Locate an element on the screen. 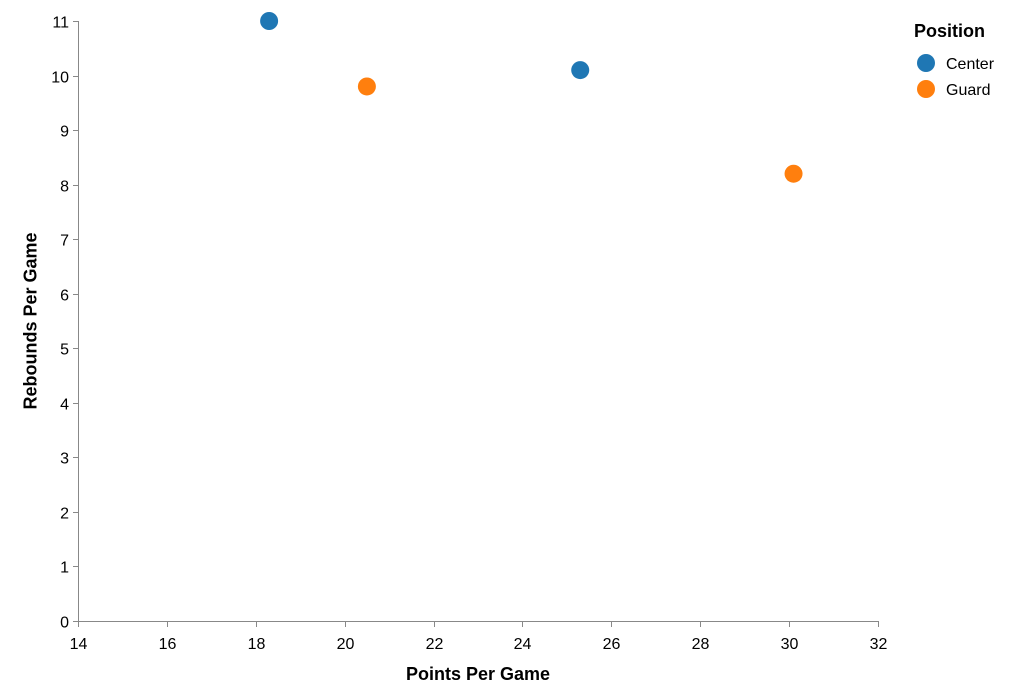 The height and width of the screenshot is (694, 1018). y-tick-label: 4 is located at coordinates (64, 405).